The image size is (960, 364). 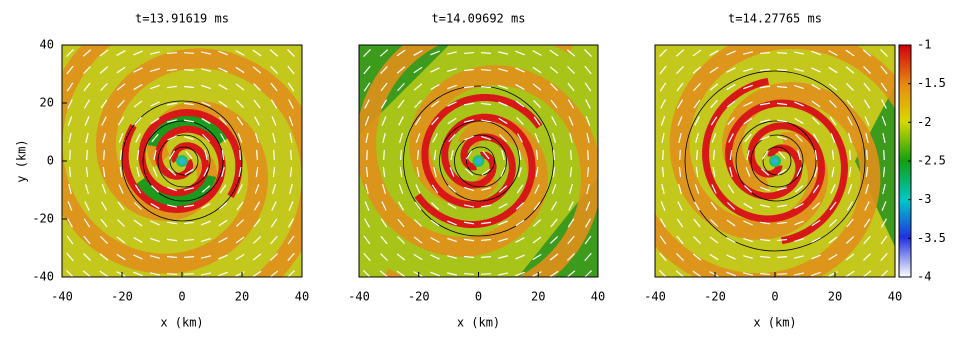 I want to click on orange-arm, so click(x=782, y=142).